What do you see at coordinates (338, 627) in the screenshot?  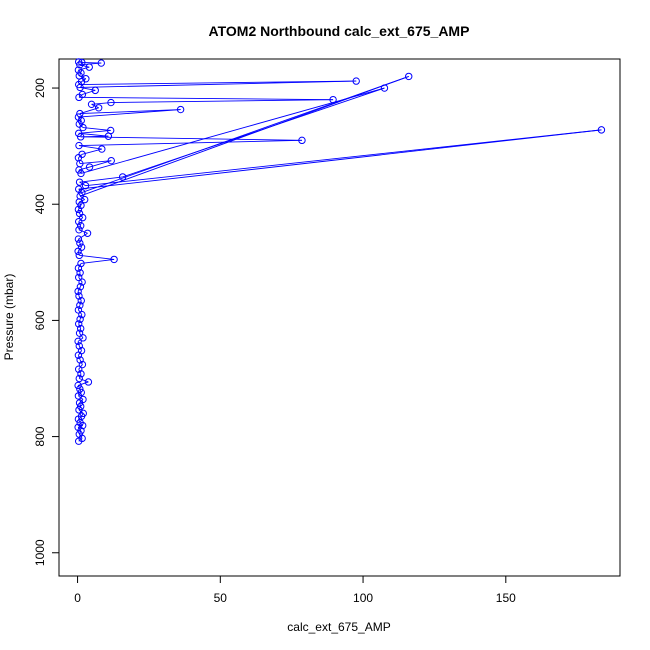 I see `x-axis-label: calc_ext_675_AMP` at bounding box center [338, 627].